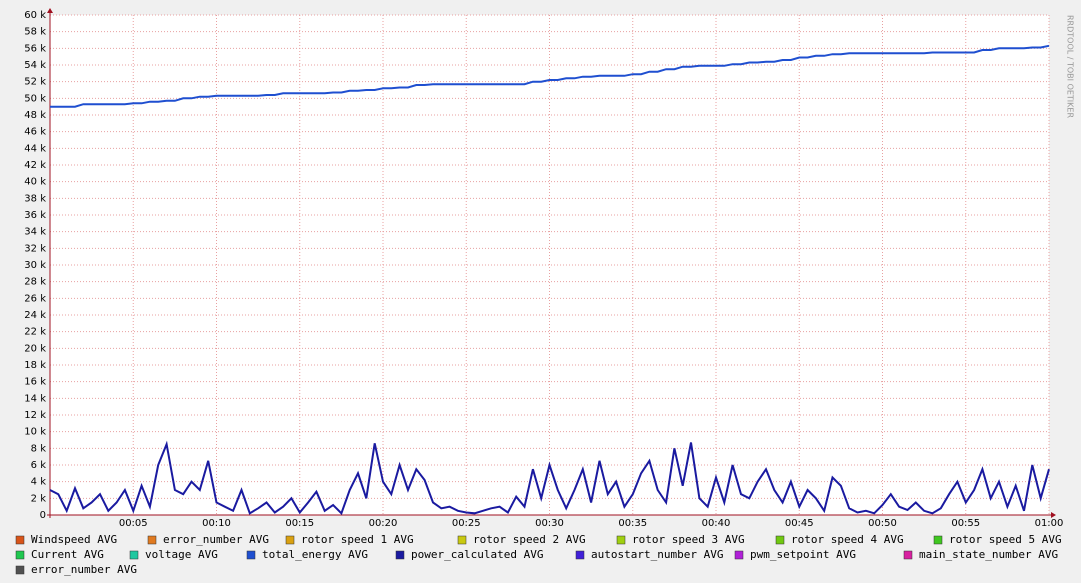 The width and height of the screenshot is (1081, 583). I want to click on y-tick-label: 60 k, so click(35, 15).